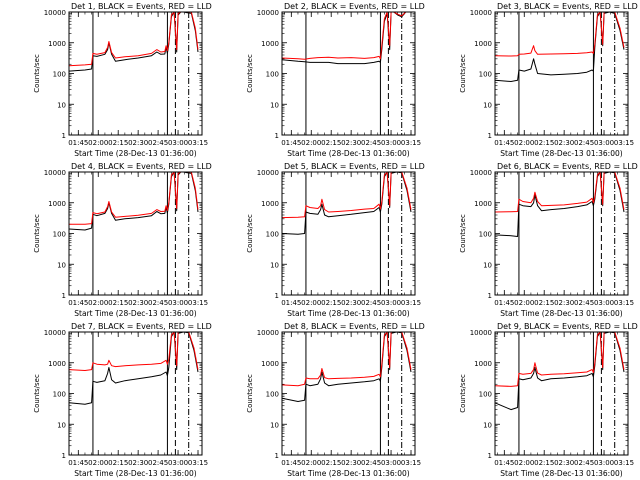 The image size is (640, 480). What do you see at coordinates (567, 326) in the screenshot?
I see `panel-title: Det 9, BLACK = Events, RED = LLD` at bounding box center [567, 326].